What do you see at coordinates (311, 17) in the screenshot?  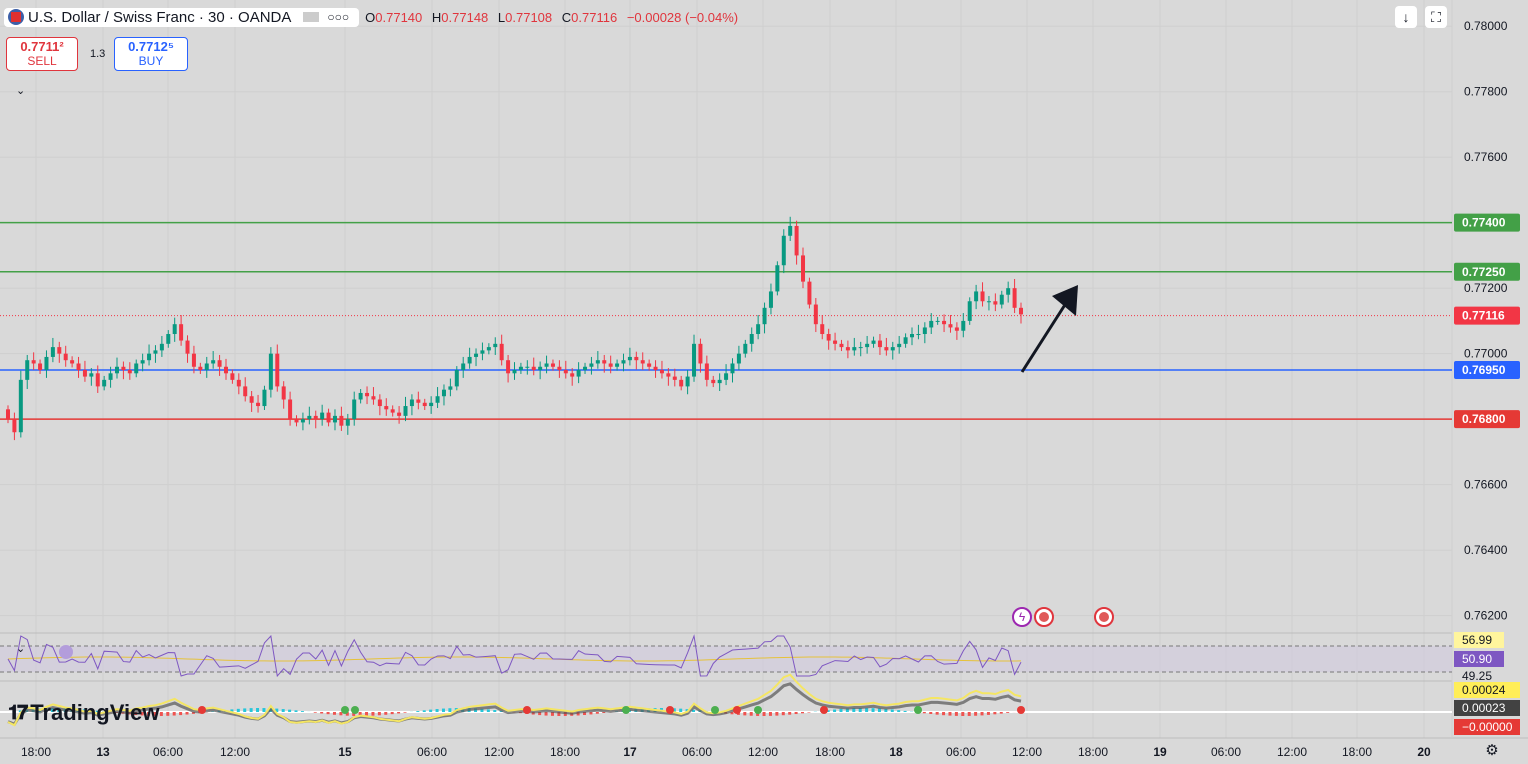 I see `chart-type-icon` at bounding box center [311, 17].